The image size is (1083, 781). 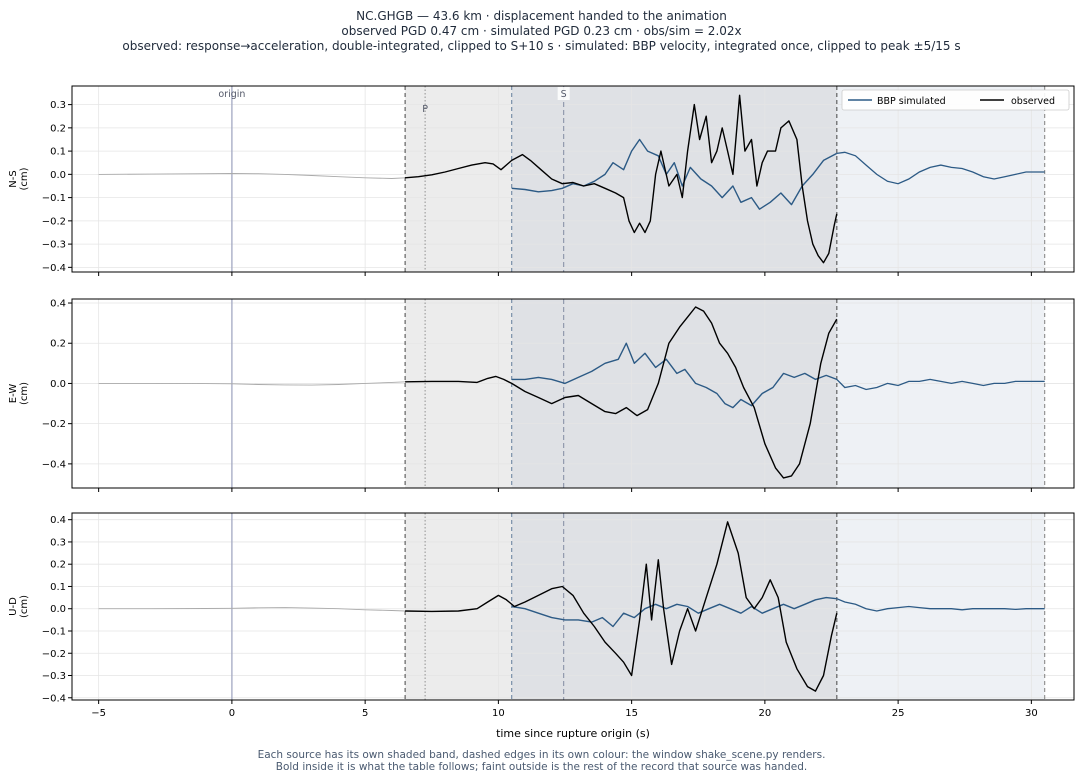 I want to click on p-arrival-label: P, so click(x=425, y=109).